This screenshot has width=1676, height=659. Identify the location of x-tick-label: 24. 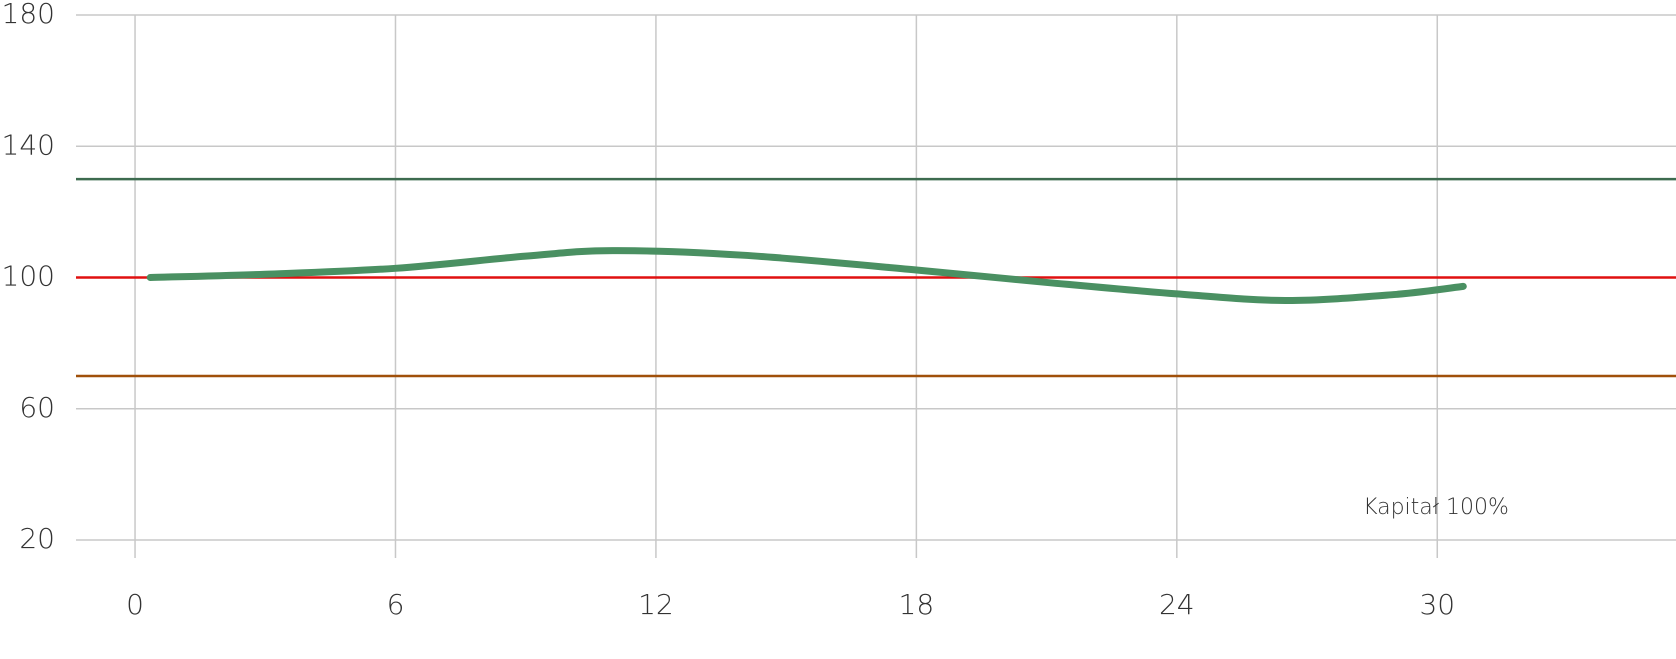
(1177, 604).